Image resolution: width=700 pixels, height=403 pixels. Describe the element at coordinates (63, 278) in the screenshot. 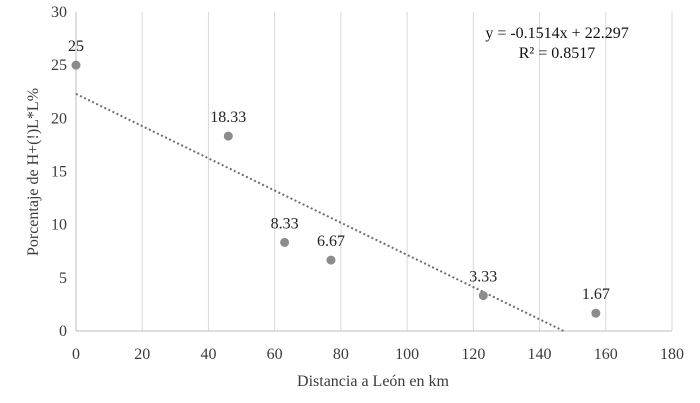

I see `y-tick-label: 5` at that location.